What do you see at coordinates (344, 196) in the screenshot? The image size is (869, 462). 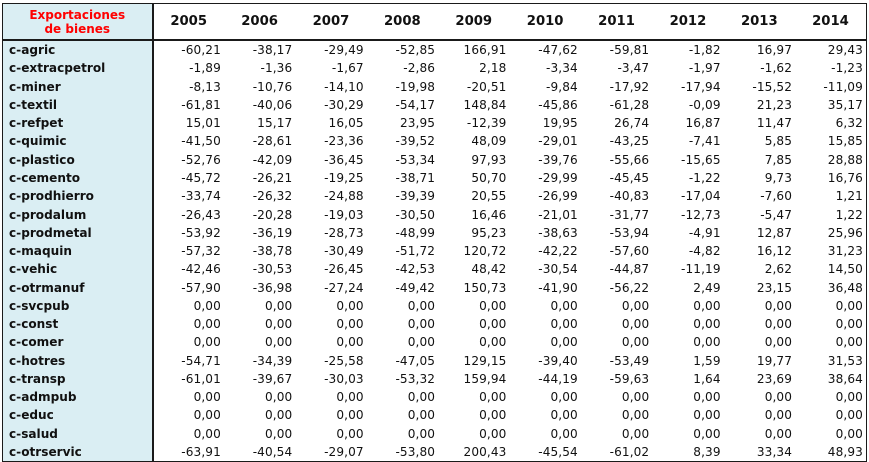 I see `value-cell: -24,88` at bounding box center [344, 196].